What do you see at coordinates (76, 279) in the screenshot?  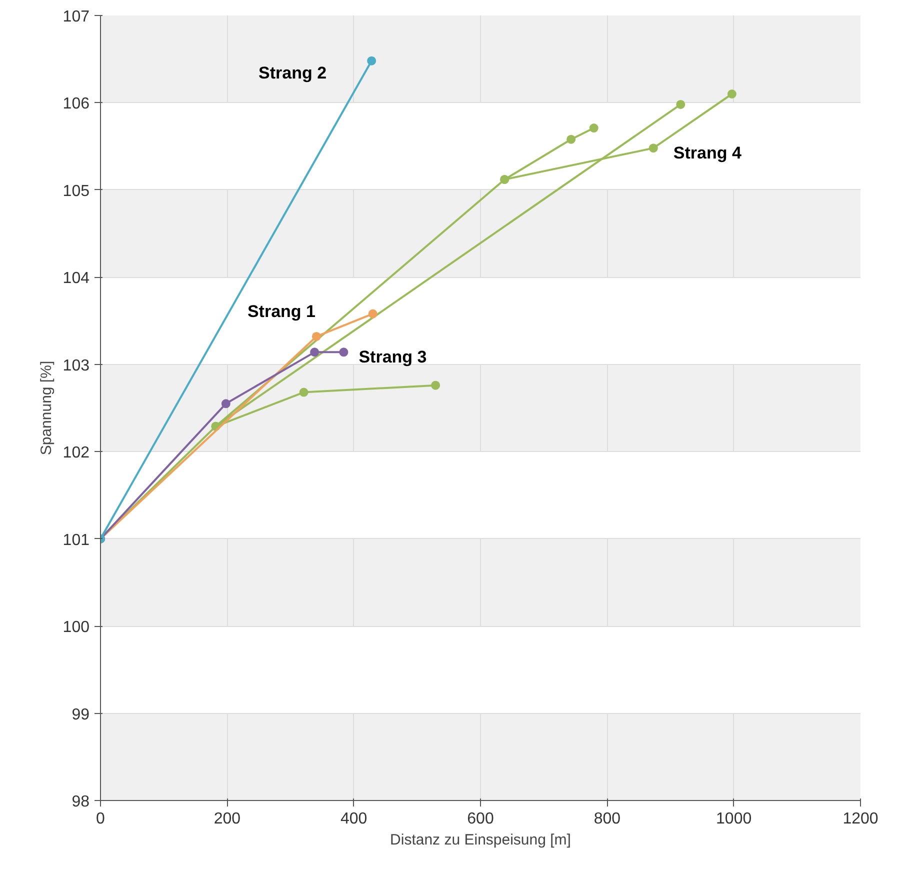 I see `y-tick-label: 104` at bounding box center [76, 279].